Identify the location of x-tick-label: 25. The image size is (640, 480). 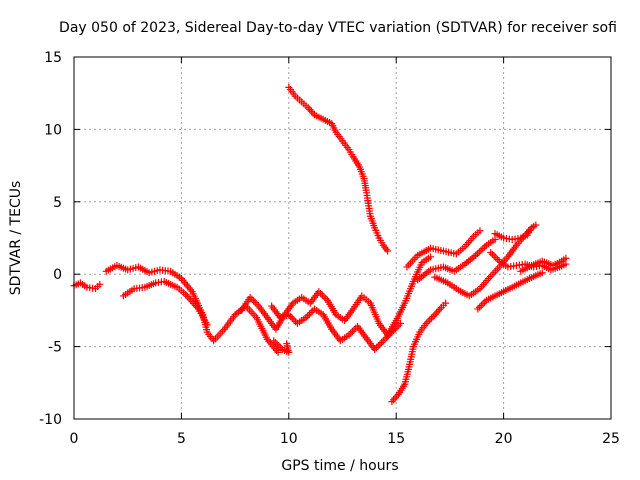
(611, 439).